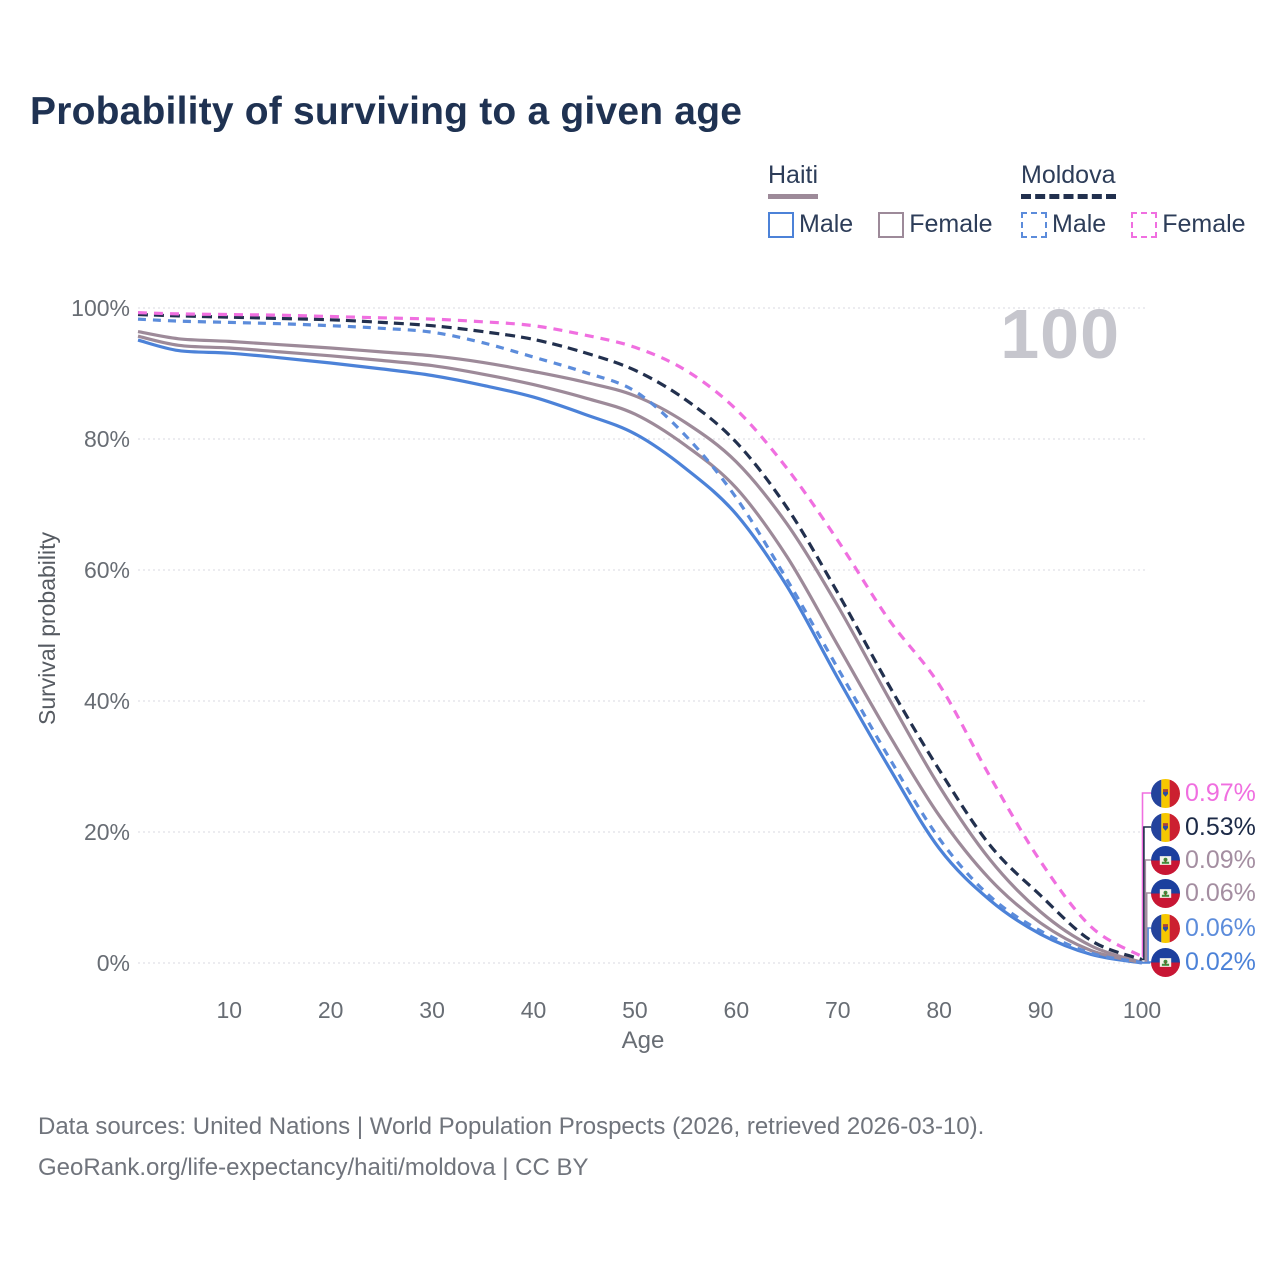 This screenshot has height=1280, width=1280. I want to click on end-label-value: 0.53%, so click(1220, 826).